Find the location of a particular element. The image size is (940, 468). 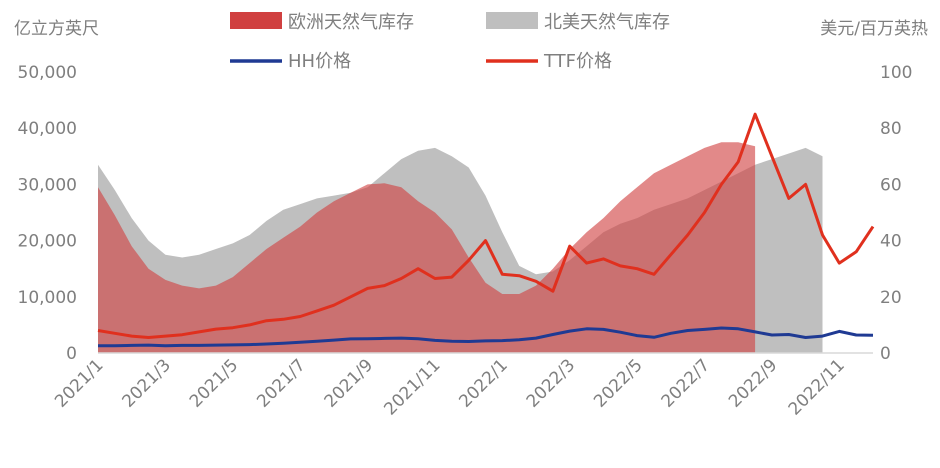

x-tick-label: 2021/1 is located at coordinates (79, 383).